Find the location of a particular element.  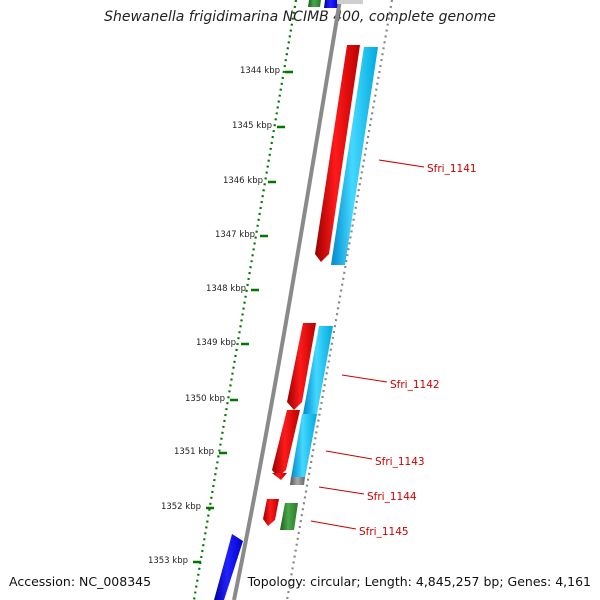

scale-label: 1346 kbp is located at coordinates (243, 181).